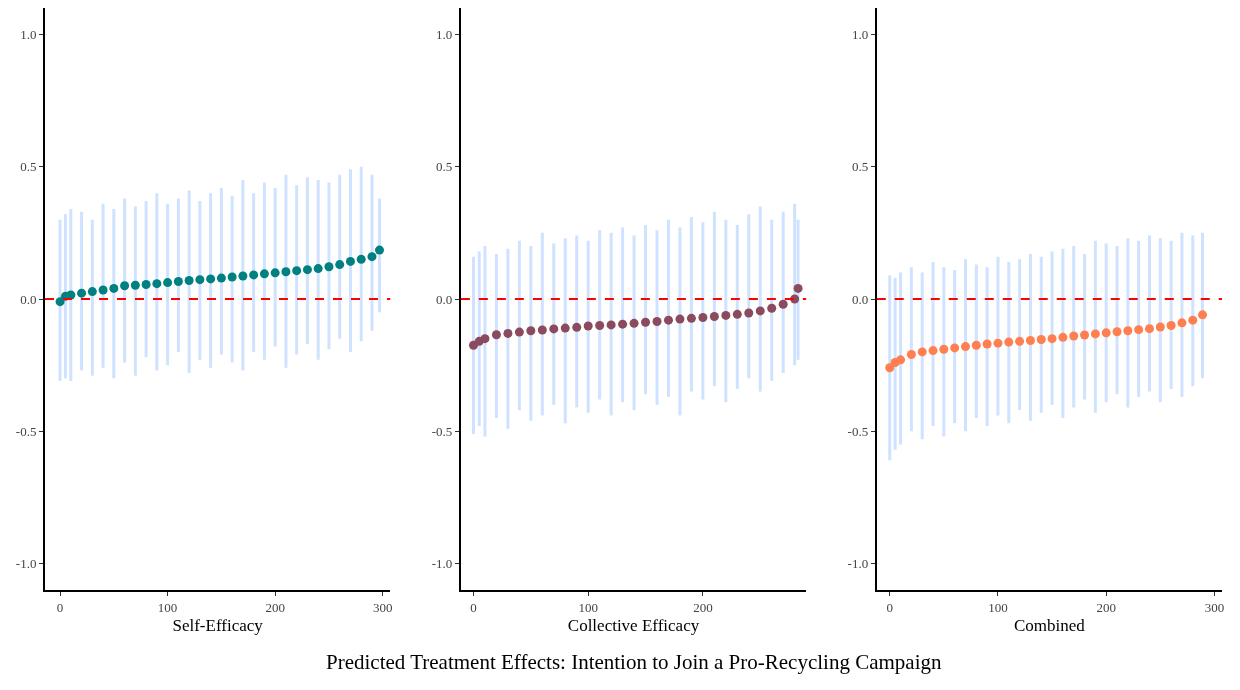 The width and height of the screenshot is (1240, 690). I want to click on x-axis-title: Collective Efficacy, so click(633, 626).